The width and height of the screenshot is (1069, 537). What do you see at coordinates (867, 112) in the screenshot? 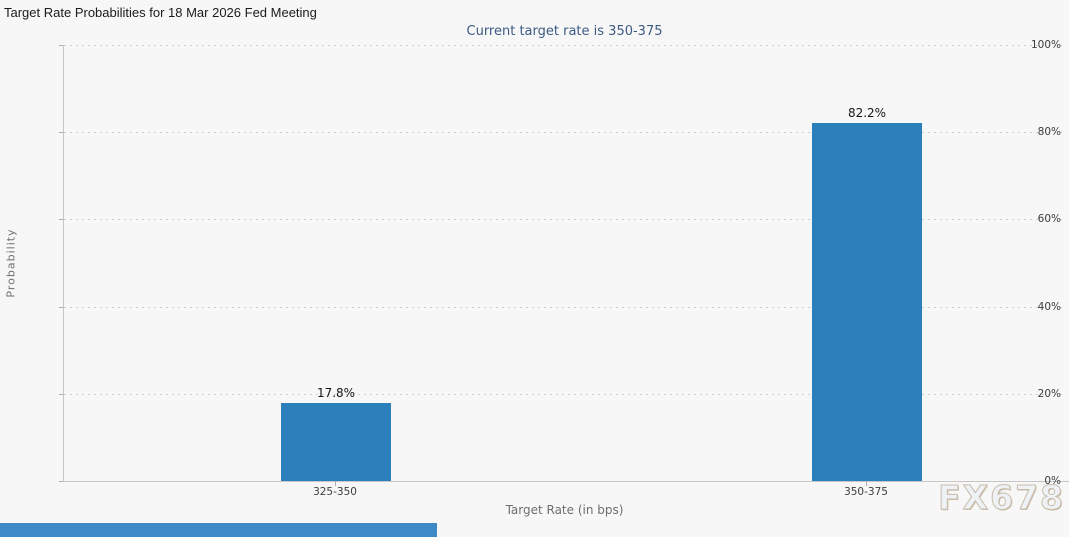
I see `bar-value-label: 82.2%` at bounding box center [867, 112].